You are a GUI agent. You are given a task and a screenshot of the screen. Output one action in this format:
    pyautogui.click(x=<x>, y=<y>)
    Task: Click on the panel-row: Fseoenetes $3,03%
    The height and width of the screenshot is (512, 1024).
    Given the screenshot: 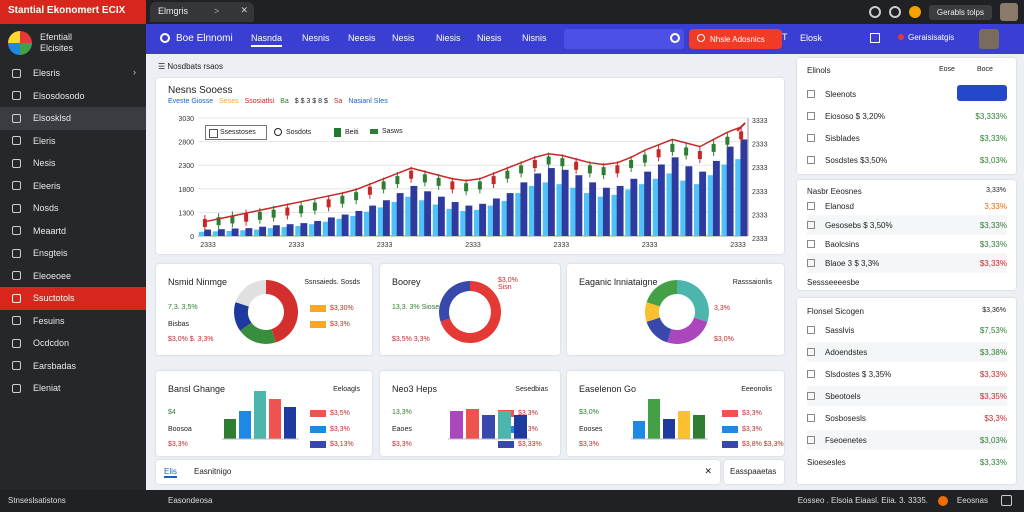 What is the action you would take?
    pyautogui.click(x=907, y=440)
    